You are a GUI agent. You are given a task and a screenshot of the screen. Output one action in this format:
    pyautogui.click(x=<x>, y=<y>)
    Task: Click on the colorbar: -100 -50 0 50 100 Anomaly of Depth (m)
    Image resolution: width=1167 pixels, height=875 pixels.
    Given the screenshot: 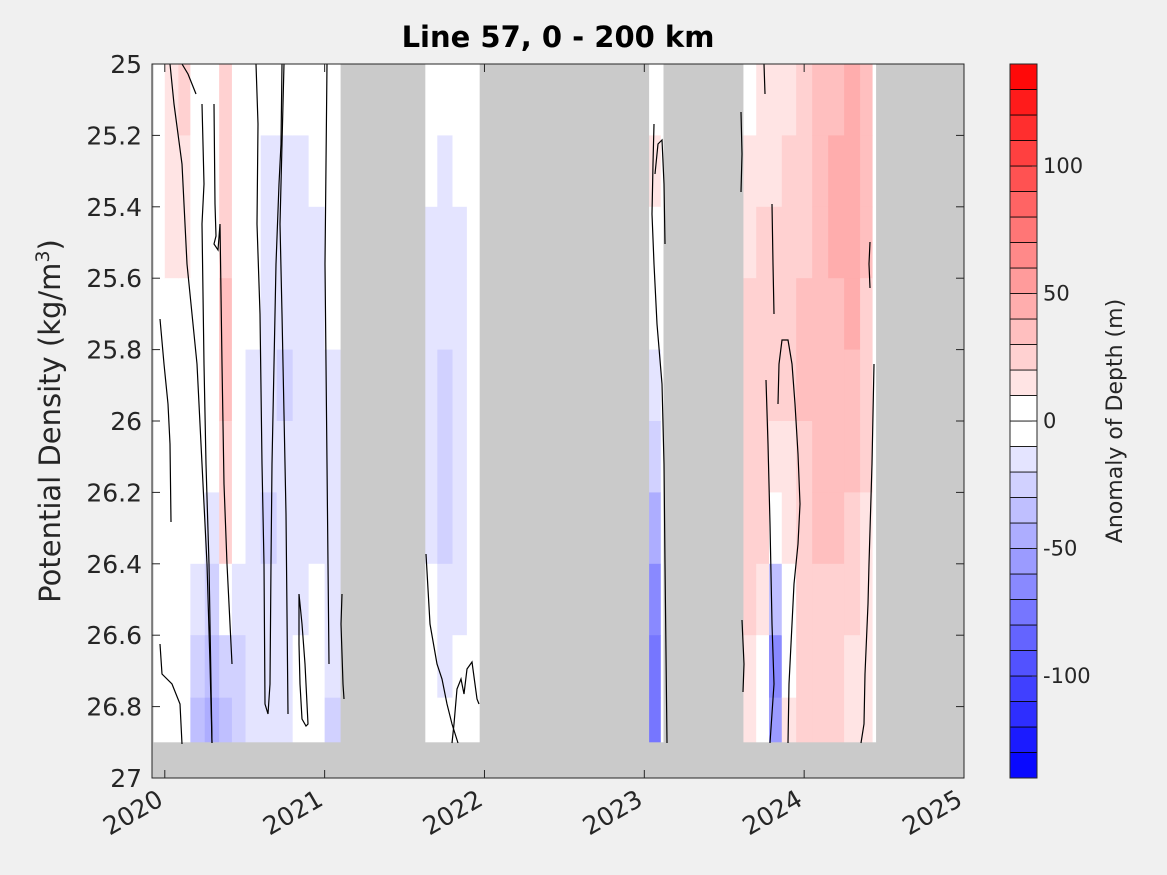 What is the action you would take?
    pyautogui.click(x=1068, y=421)
    